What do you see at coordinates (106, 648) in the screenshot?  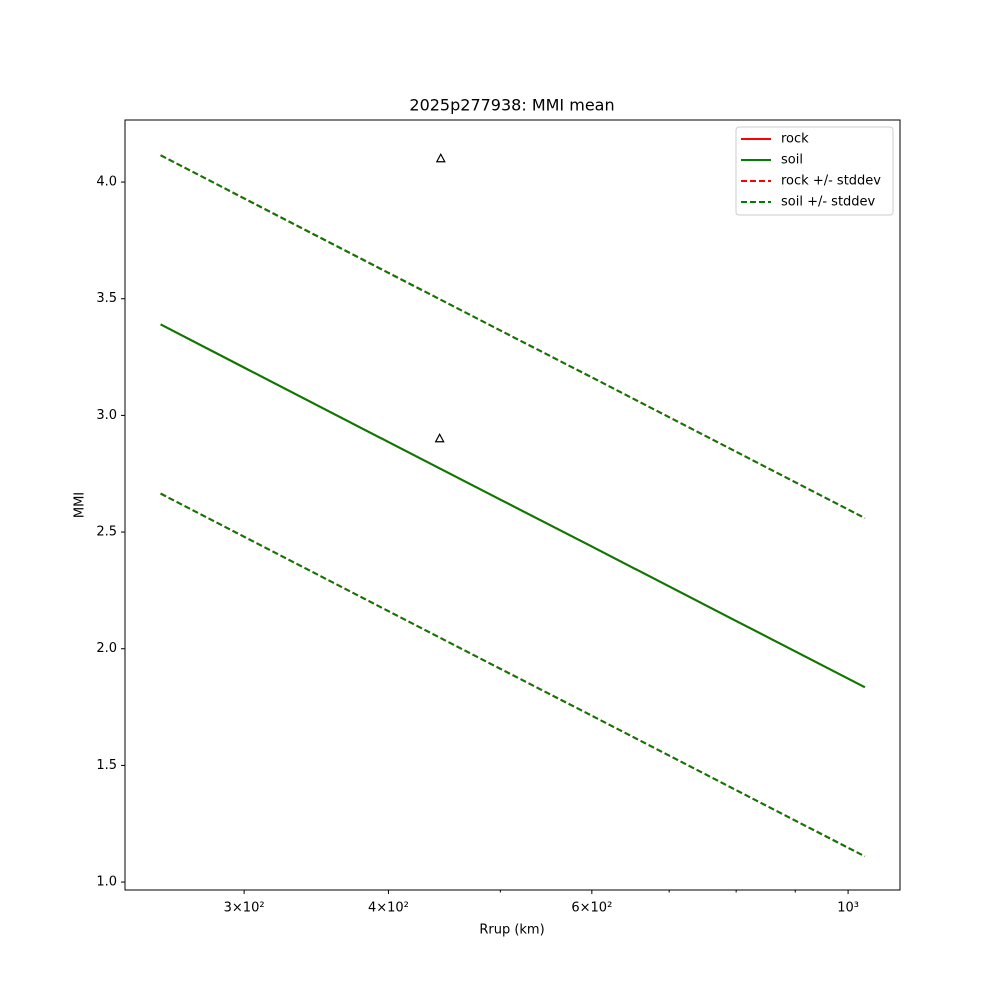 I see `y-tick-label: 2.0` at bounding box center [106, 648].